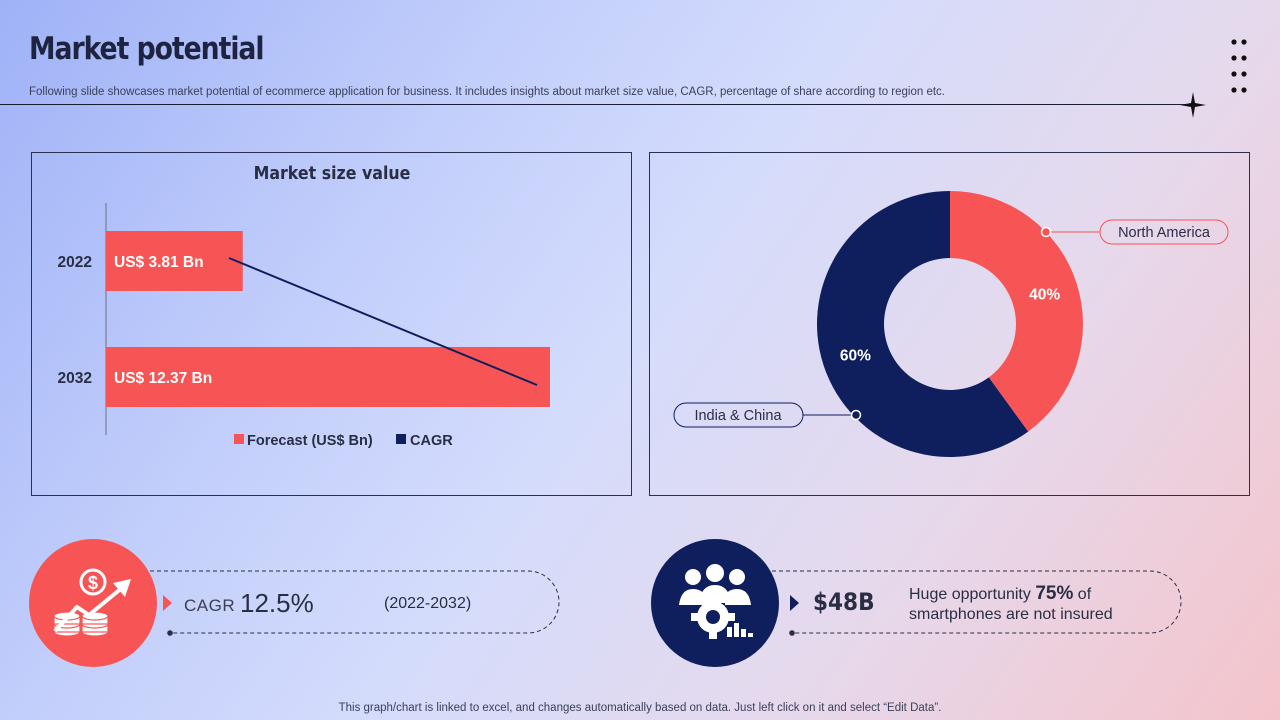 This screenshot has width=1280, height=720. What do you see at coordinates (794, 603) in the screenshot?
I see `opportunity-pointer` at bounding box center [794, 603].